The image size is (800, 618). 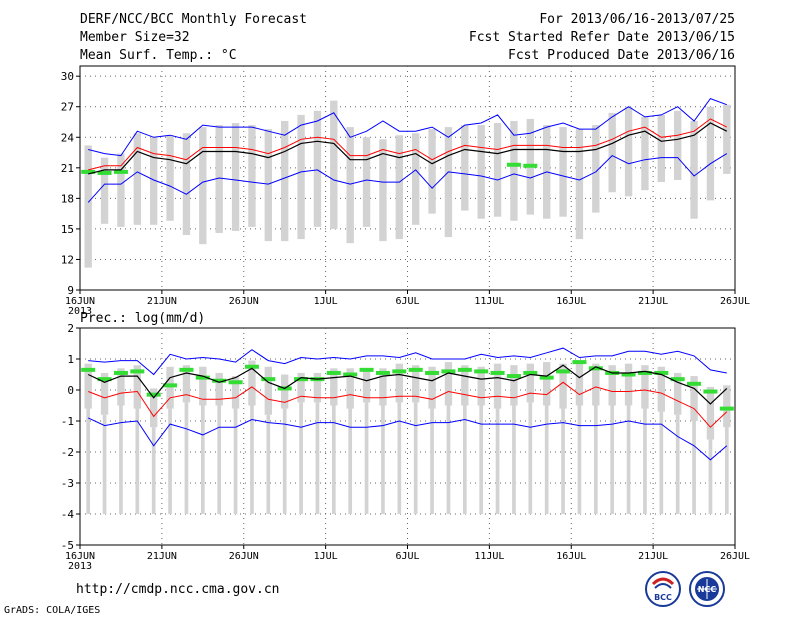 What do you see at coordinates (80, 556) in the screenshot?
I see `panel2-x-tick-label: 16JUN` at bounding box center [80, 556].